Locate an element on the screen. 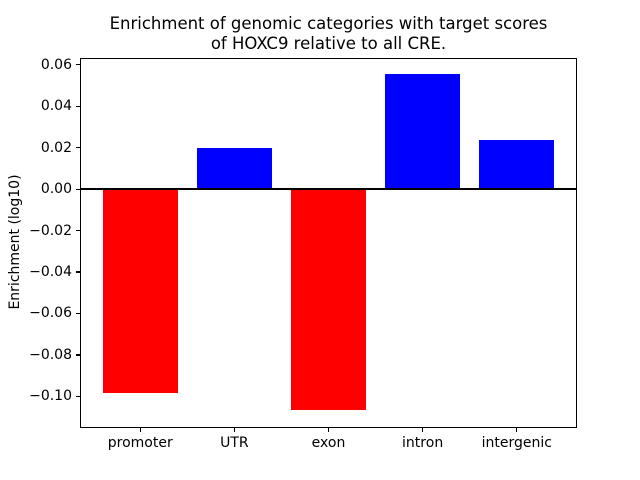 This screenshot has height=480, width=640. x-tick-label-intron: intron is located at coordinates (423, 442).